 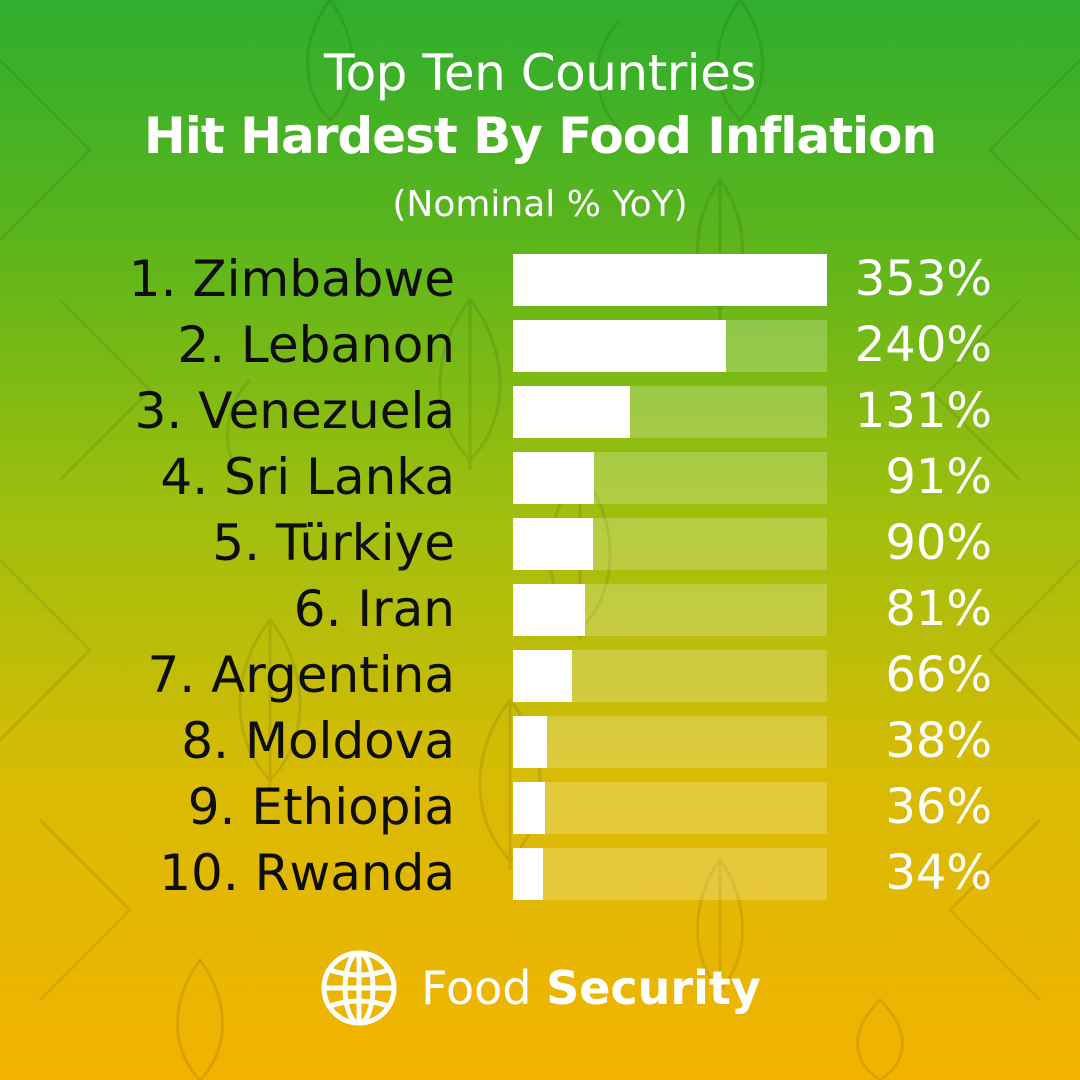 I want to click on value-label: 90%, so click(x=938, y=543).